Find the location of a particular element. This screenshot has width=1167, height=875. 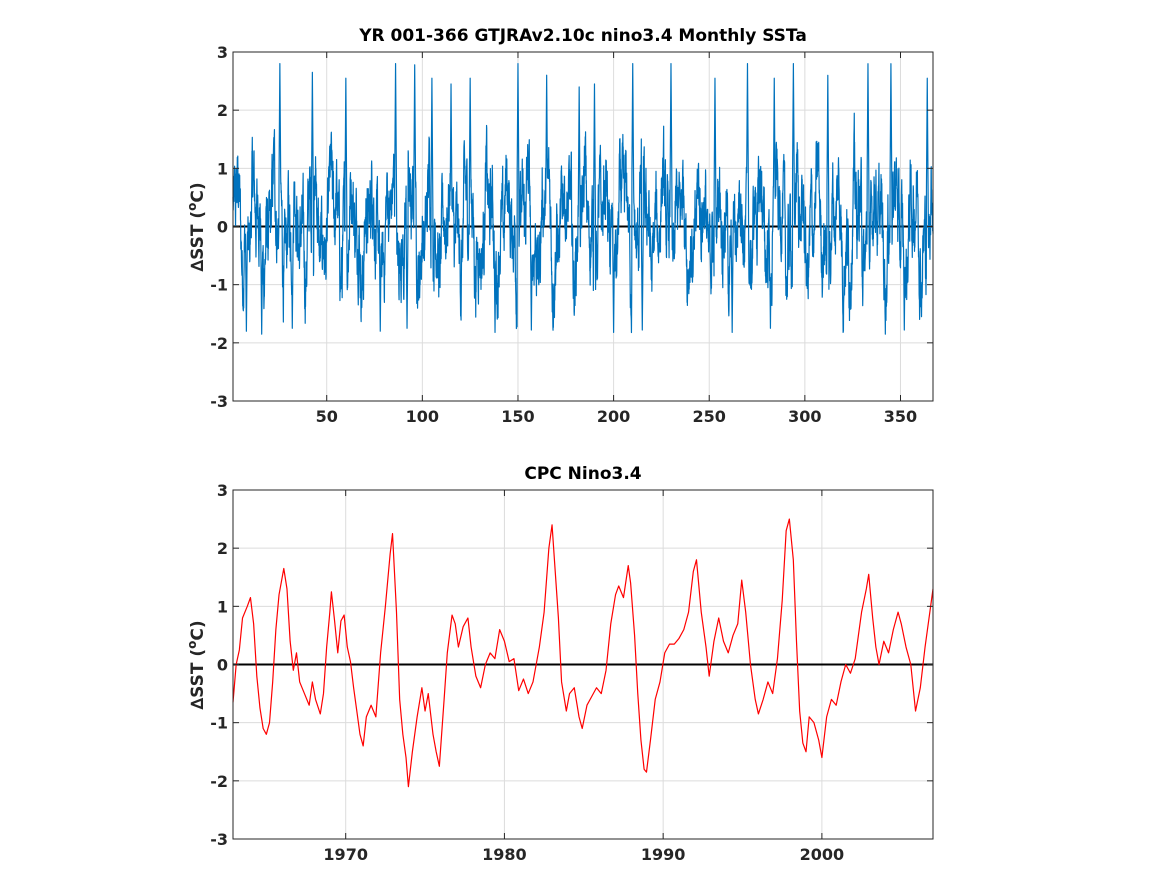

x-tick-label: 200 is located at coordinates (613, 416).